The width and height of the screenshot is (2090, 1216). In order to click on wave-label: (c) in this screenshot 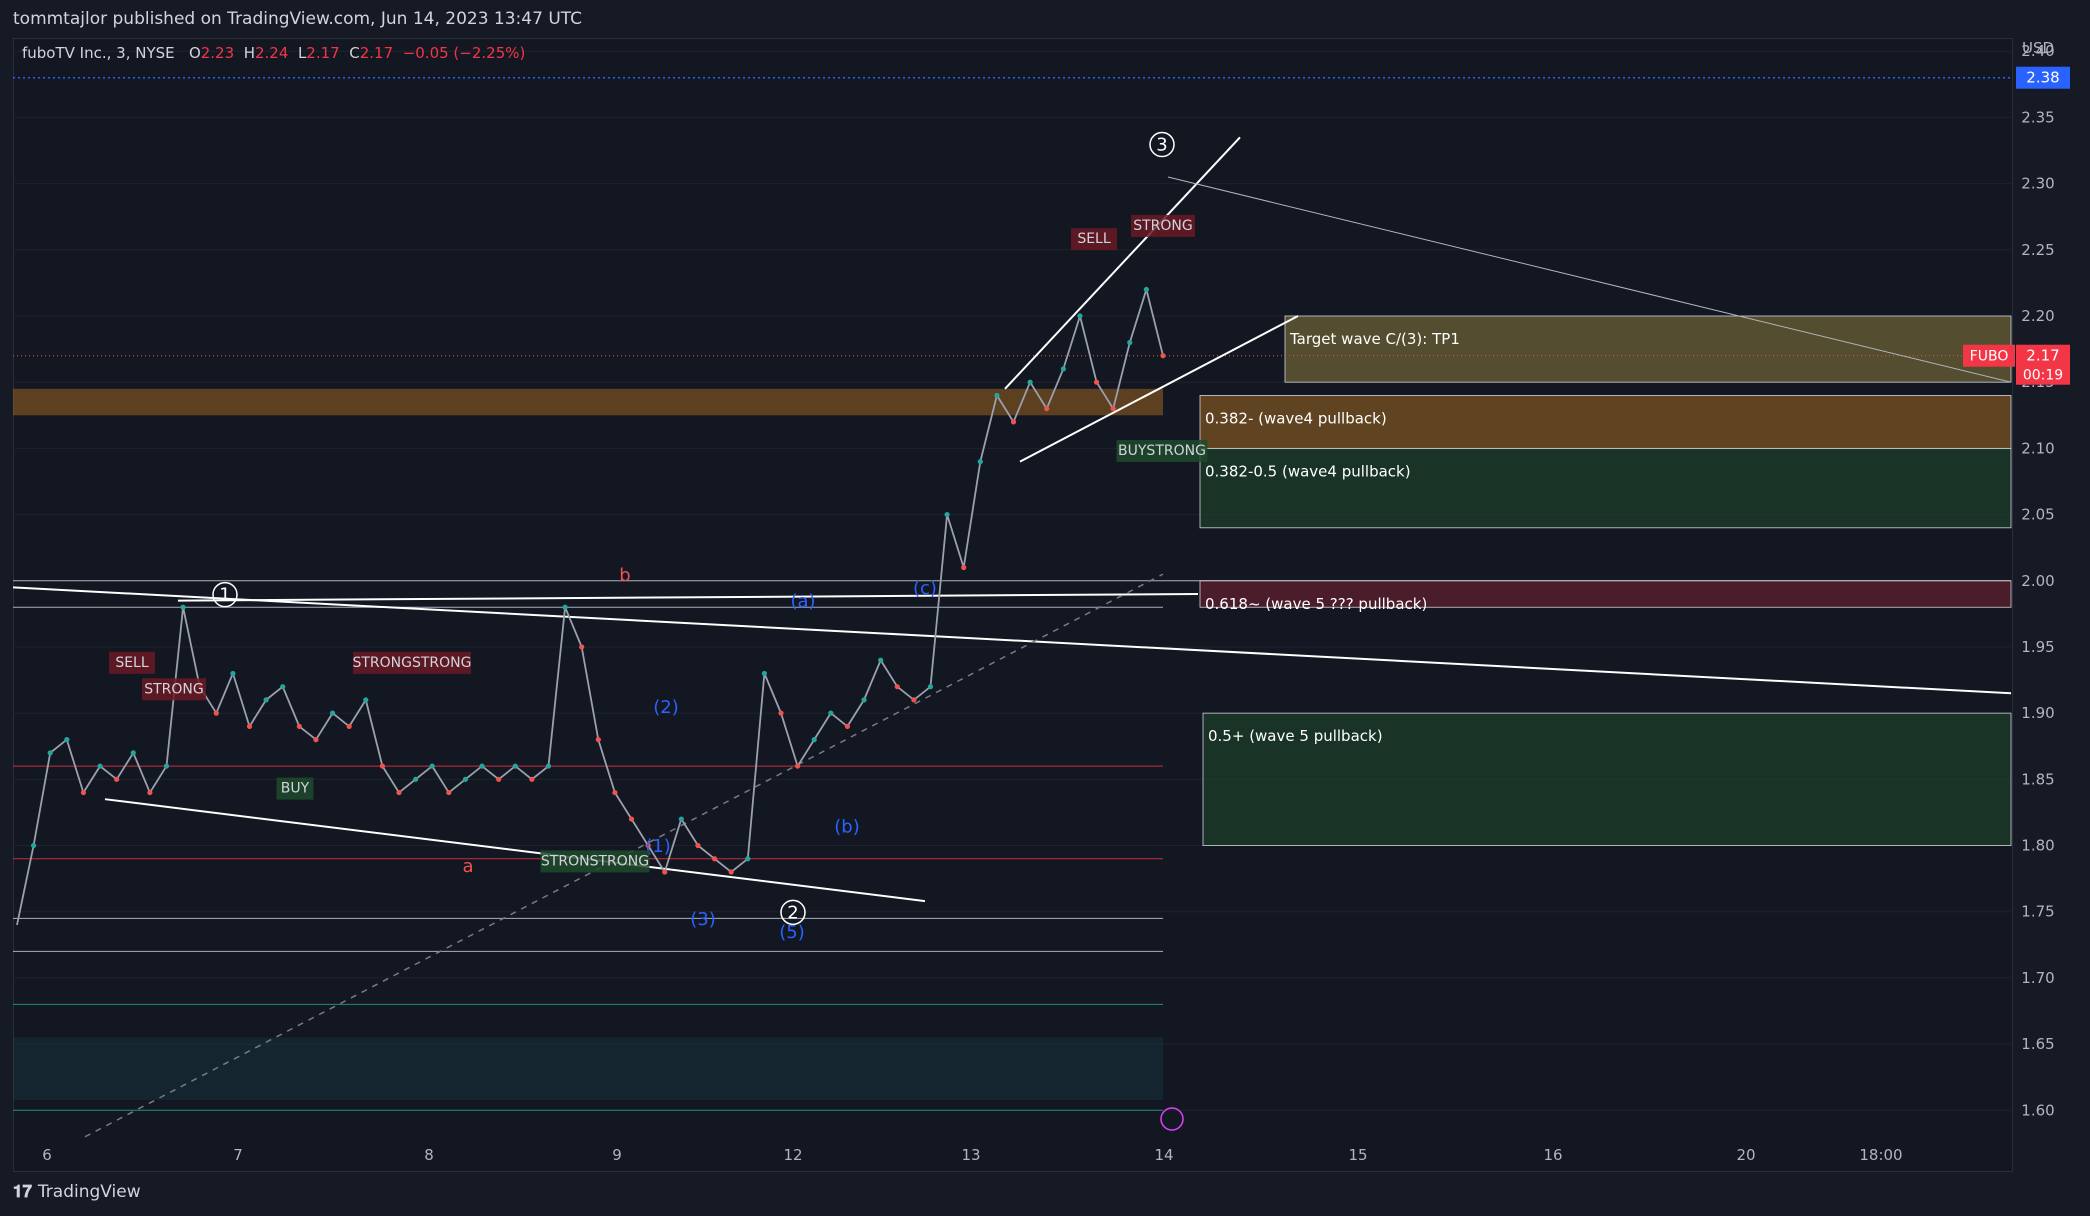, I will do `click(925, 588)`.